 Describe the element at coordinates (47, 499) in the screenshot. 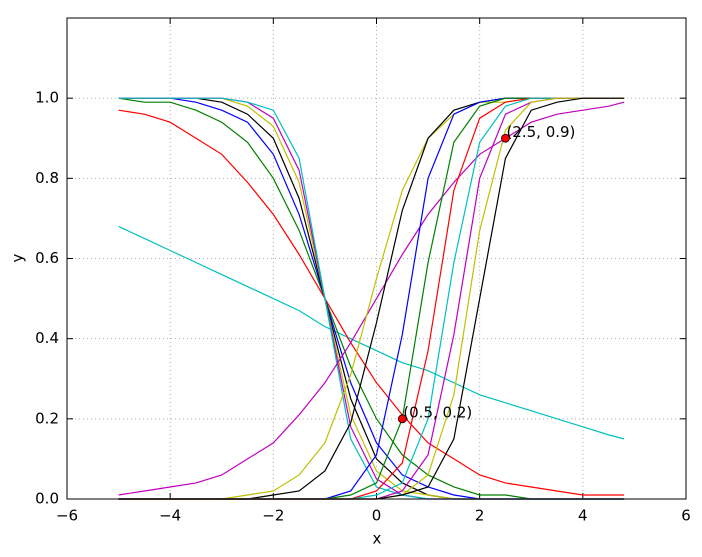

I see `y-tick-label: 0.0` at that location.